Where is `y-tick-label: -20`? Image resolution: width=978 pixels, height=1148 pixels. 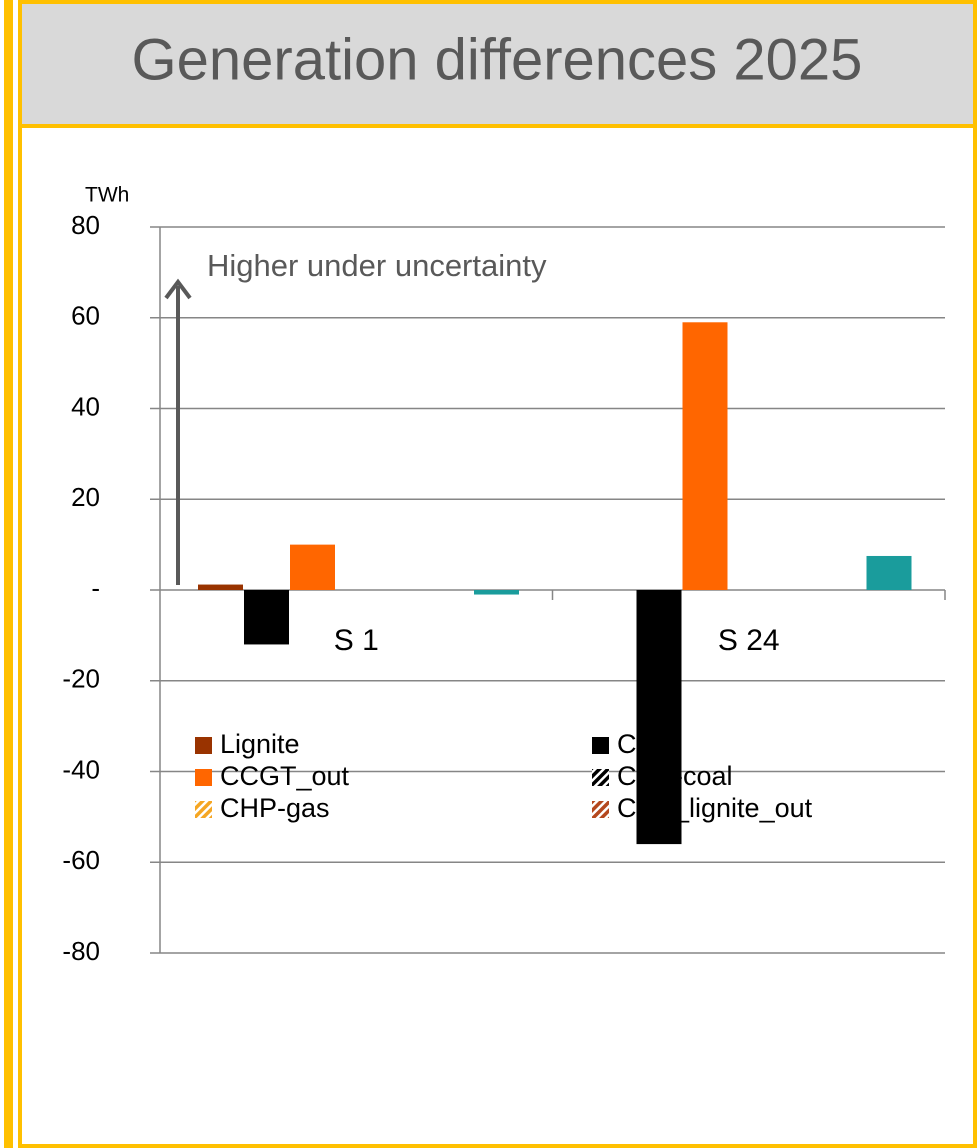 y-tick-label: -20 is located at coordinates (81, 679).